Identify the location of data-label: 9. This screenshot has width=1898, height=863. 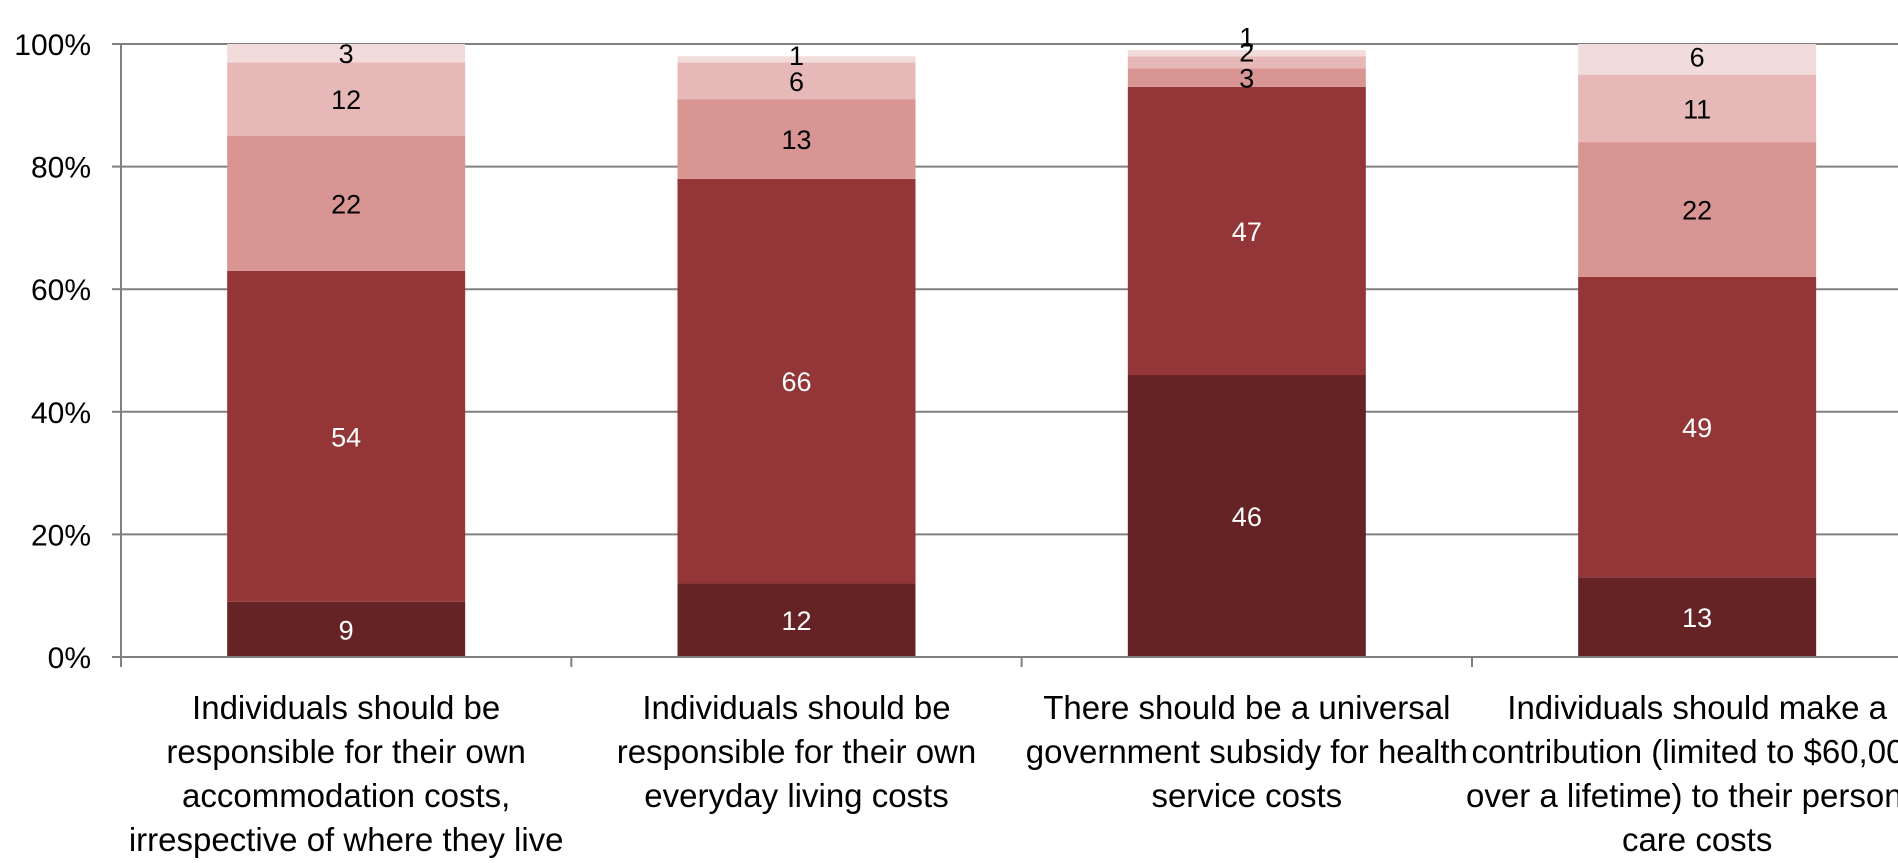
(346, 630).